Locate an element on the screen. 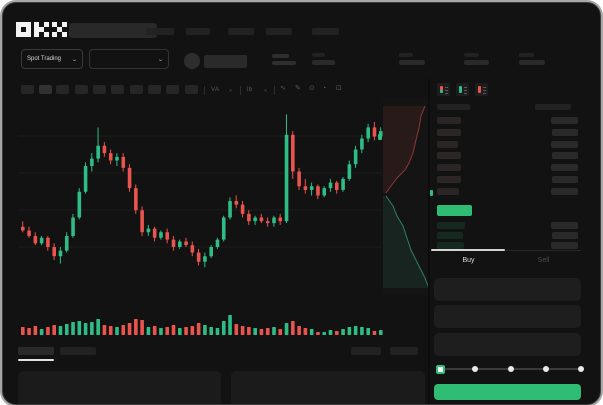  volume-bars is located at coordinates (202, 325).